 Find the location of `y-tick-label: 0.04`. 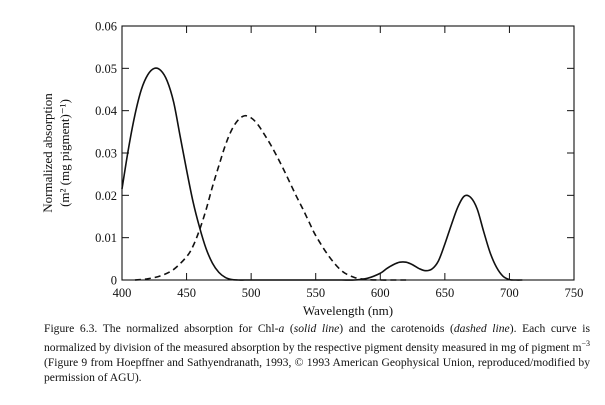

y-tick-label: 0.04 is located at coordinates (106, 111).